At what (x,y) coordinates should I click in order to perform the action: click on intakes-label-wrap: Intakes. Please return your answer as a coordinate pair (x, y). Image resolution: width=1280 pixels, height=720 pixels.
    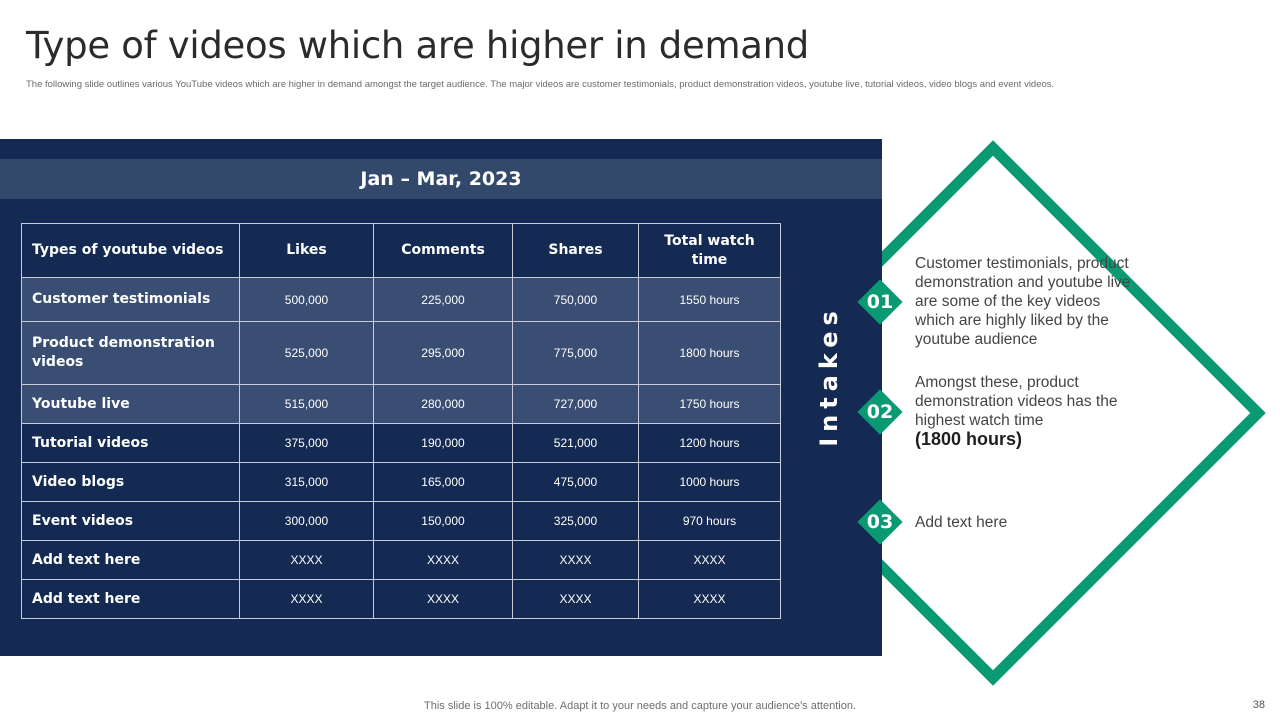
    Looking at the image, I should click on (829, 377).